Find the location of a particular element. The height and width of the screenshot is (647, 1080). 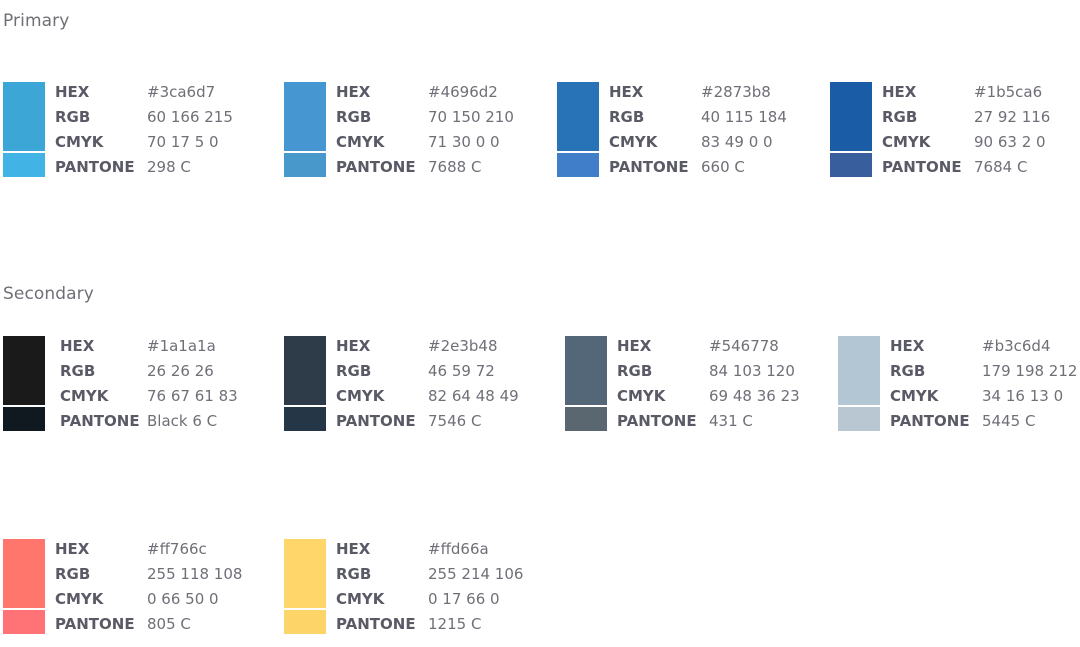

pantone-value: 7688 C is located at coordinates (455, 167).